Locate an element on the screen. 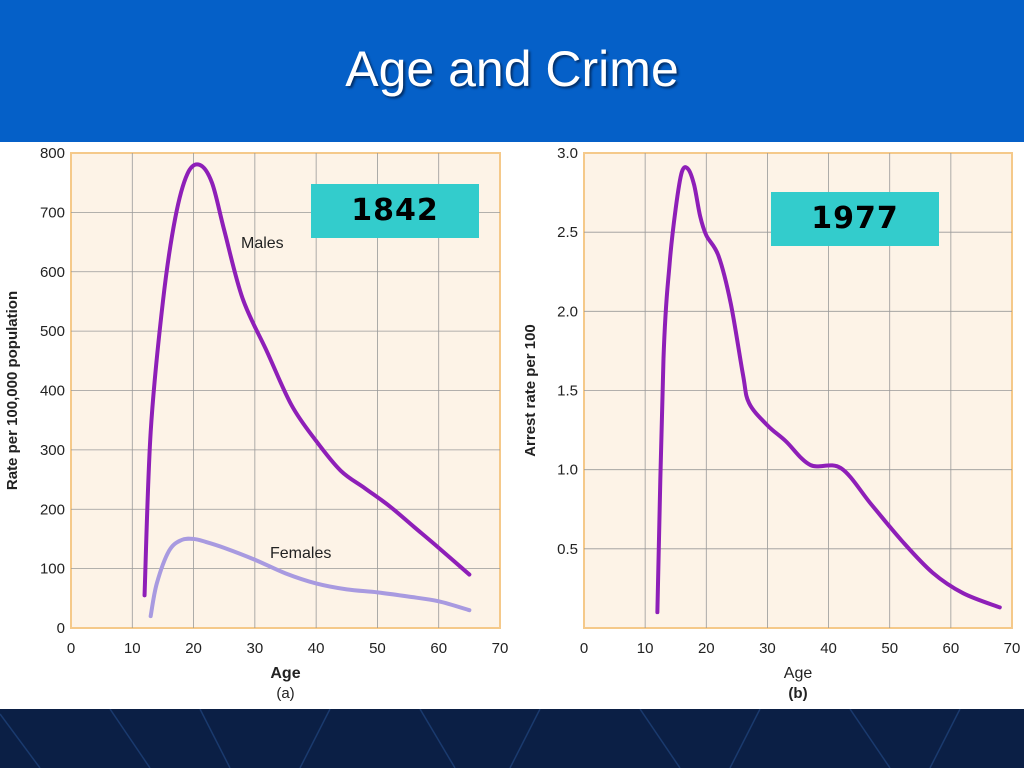  y-tick-label: 0.5 is located at coordinates (567, 549).